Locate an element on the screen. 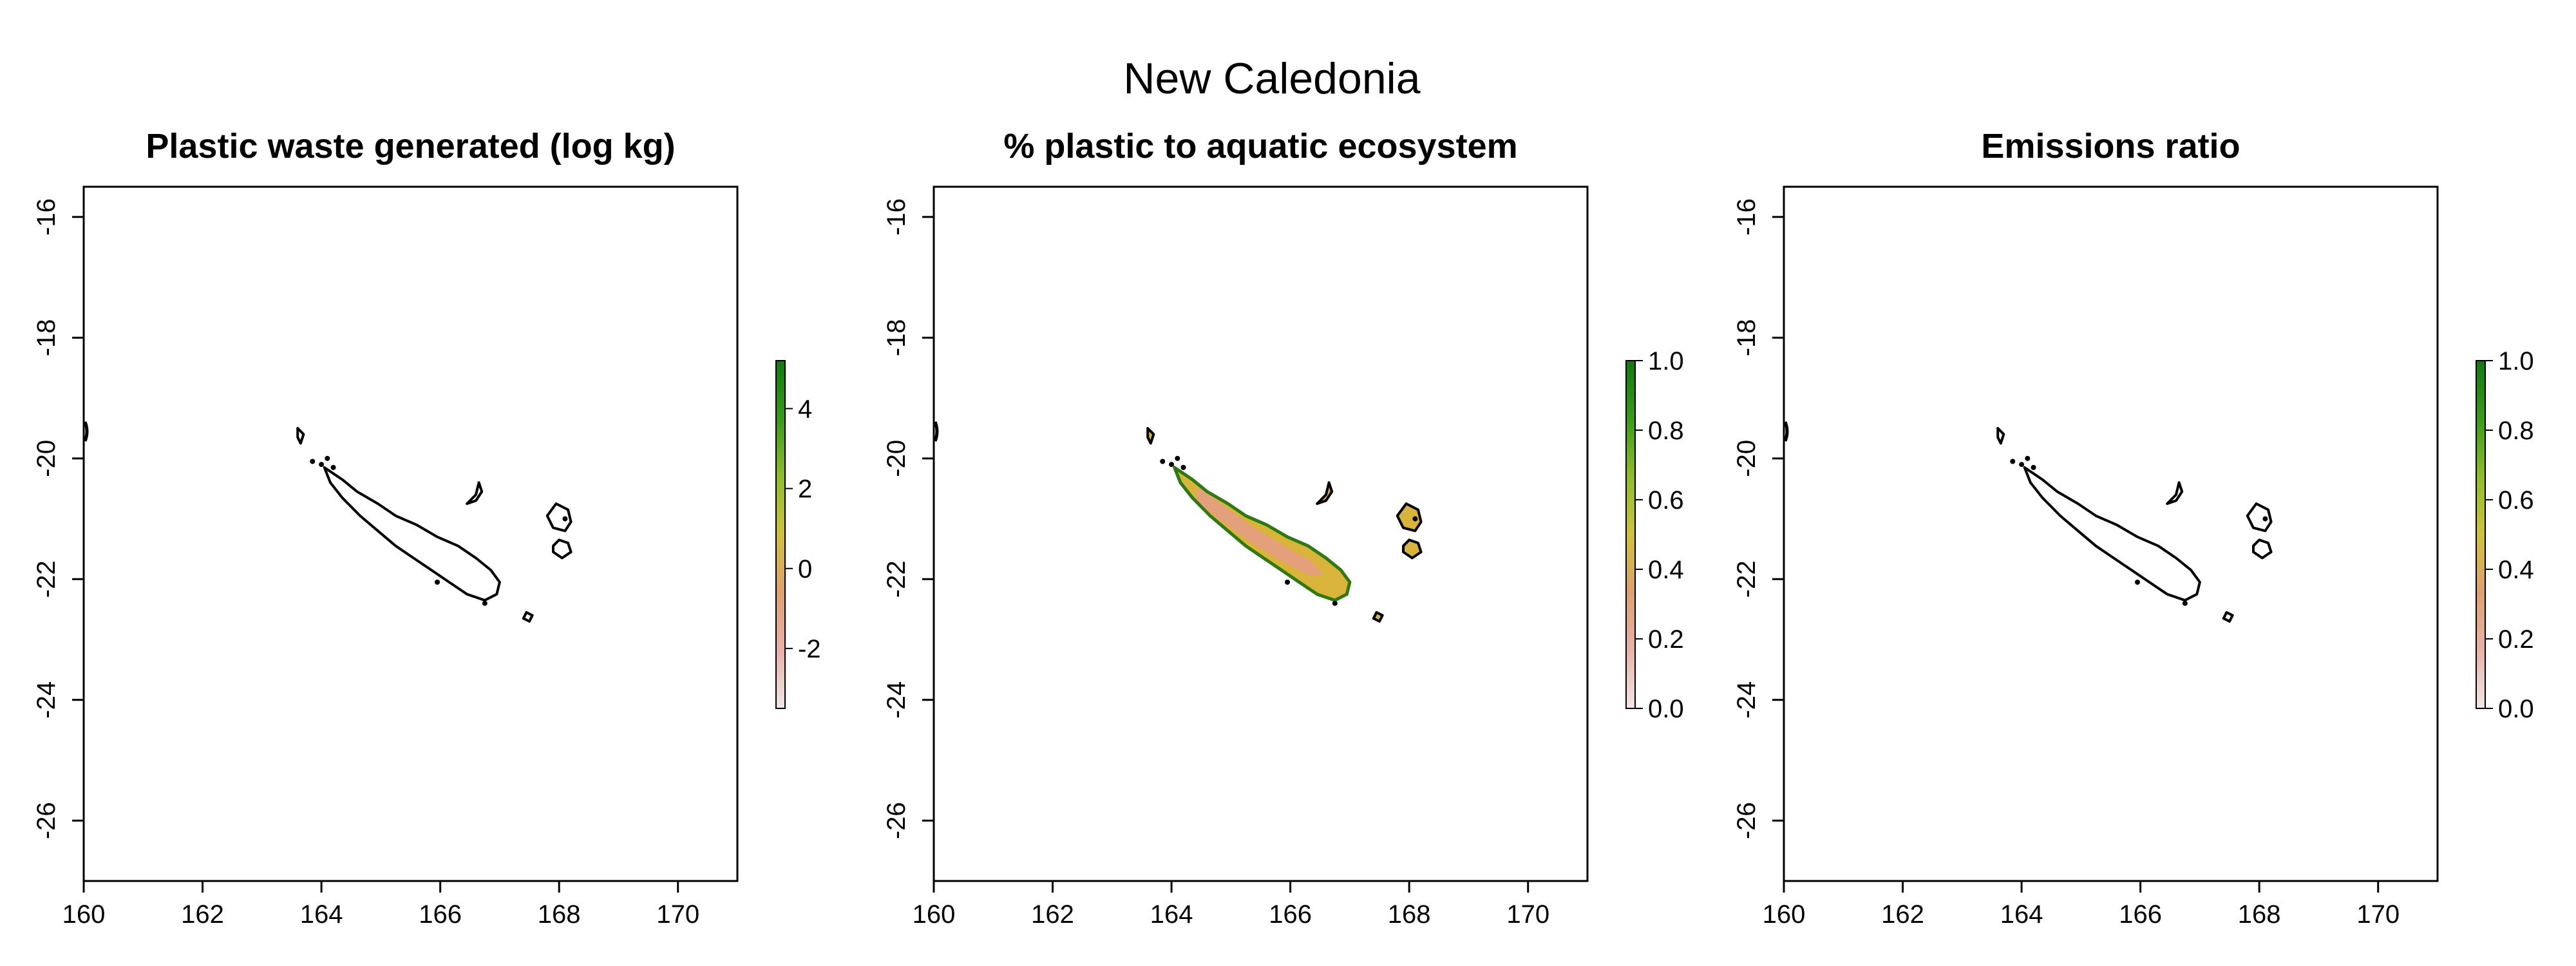 This screenshot has width=2576, height=966. coastal-band is located at coordinates (1262, 534).